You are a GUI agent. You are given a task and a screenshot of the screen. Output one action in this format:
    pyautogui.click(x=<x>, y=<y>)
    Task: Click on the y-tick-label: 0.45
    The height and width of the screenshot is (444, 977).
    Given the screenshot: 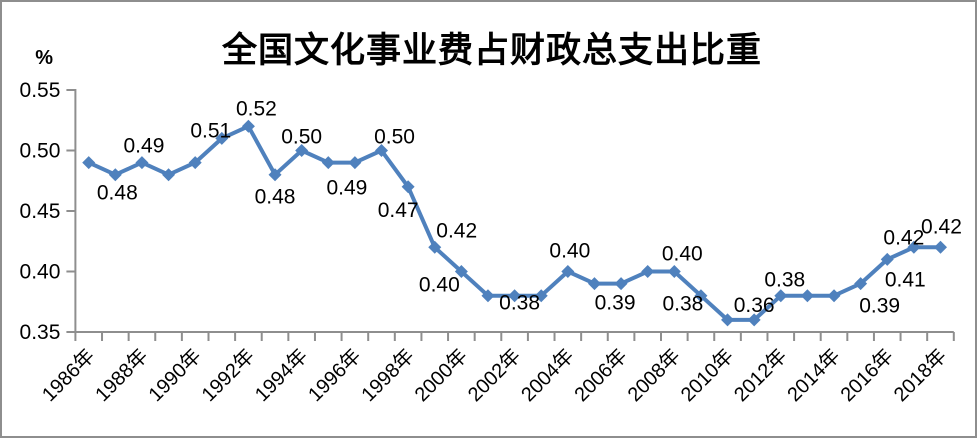 What is the action you would take?
    pyautogui.click(x=40, y=211)
    